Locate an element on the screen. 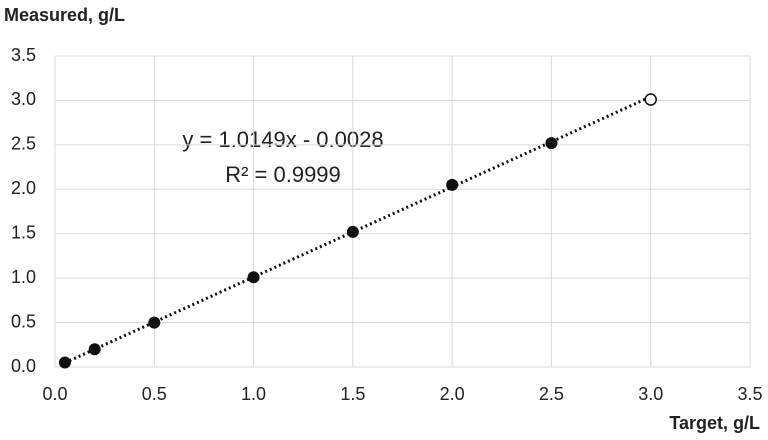 The width and height of the screenshot is (768, 440). trendline-equation: y = 1.0149x - 0.0028 is located at coordinates (282, 139).